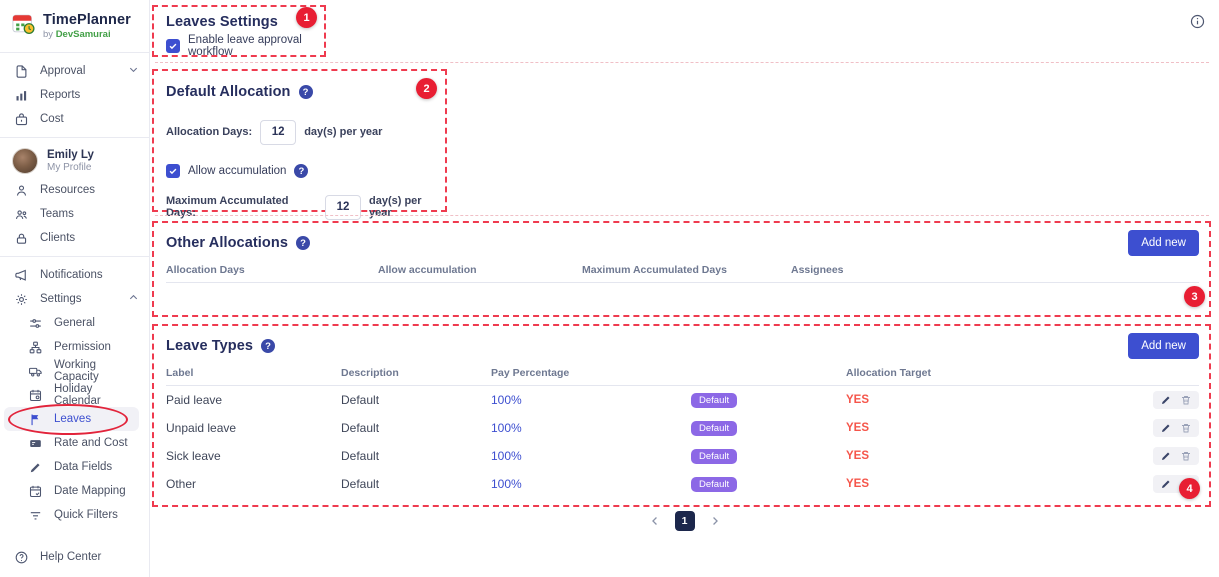 The width and height of the screenshot is (1219, 577). Describe the element at coordinates (90, 491) in the screenshot. I see `sidebar-item-label: Date Mapping` at that location.